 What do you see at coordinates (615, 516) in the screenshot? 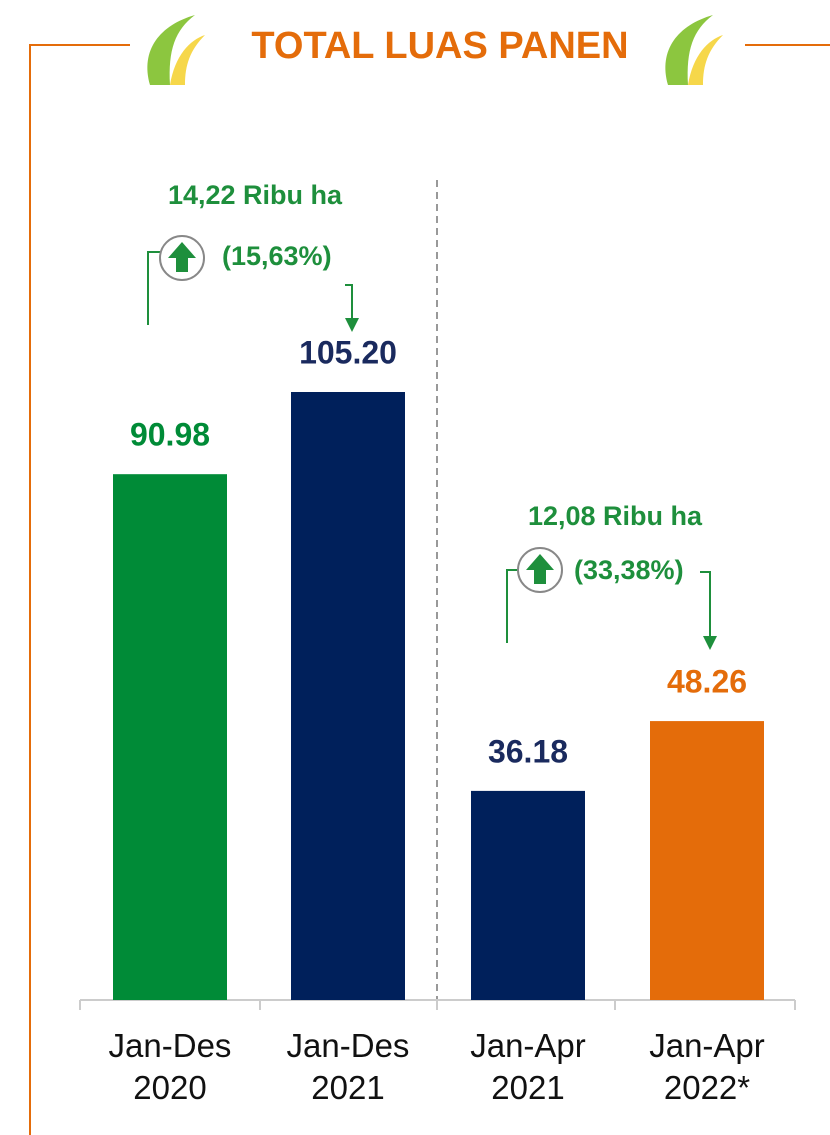
I see `annotation: 12,08 Ribu ha` at bounding box center [615, 516].